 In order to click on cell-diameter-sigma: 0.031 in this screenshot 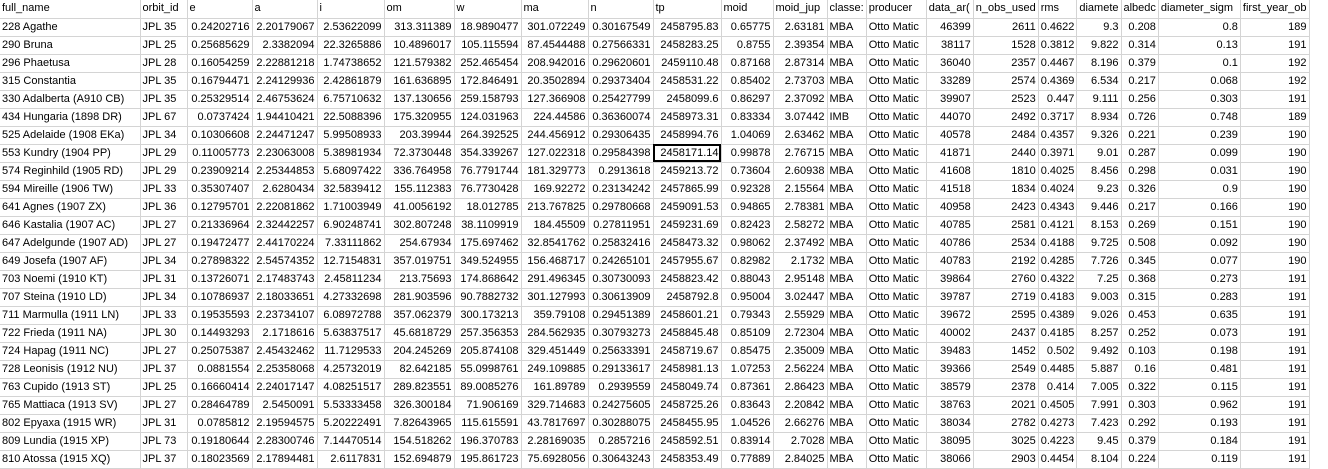, I will do `click(1199, 171)`.